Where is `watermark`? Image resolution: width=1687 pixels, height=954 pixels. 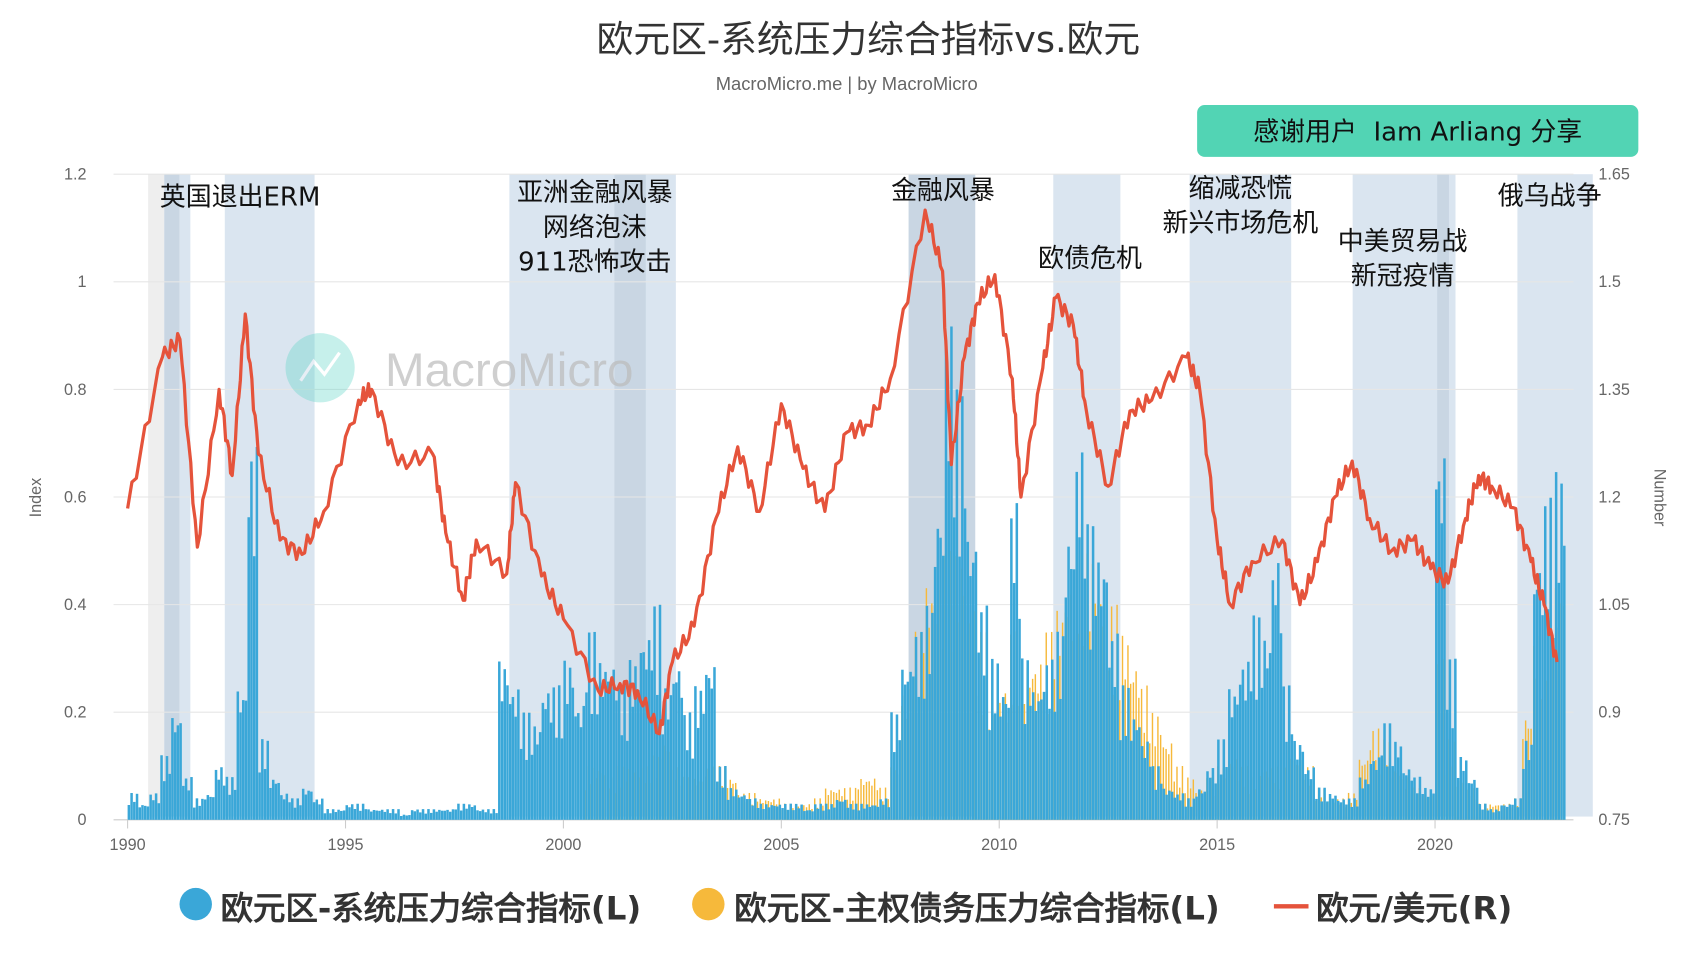 watermark is located at coordinates (320, 368).